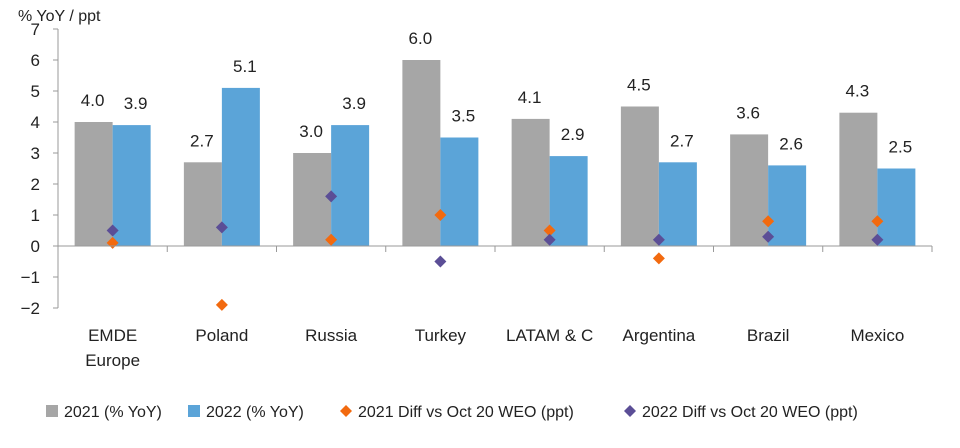  Describe the element at coordinates (35, 215) in the screenshot. I see `y-tick-label: 1` at that location.